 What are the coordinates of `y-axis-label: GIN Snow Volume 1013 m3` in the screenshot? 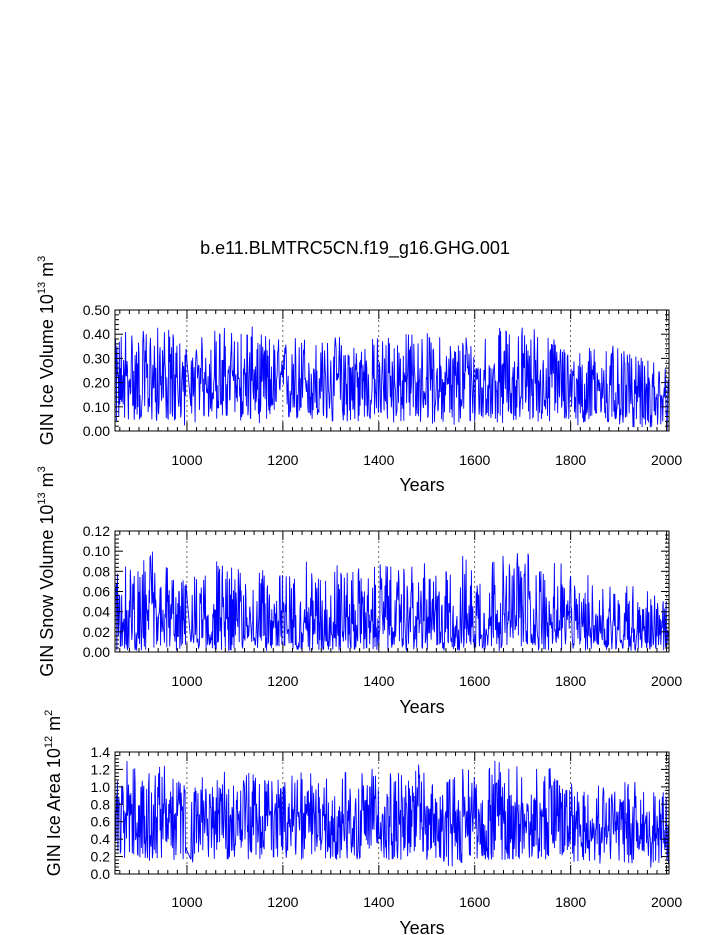 It's located at (46, 571).